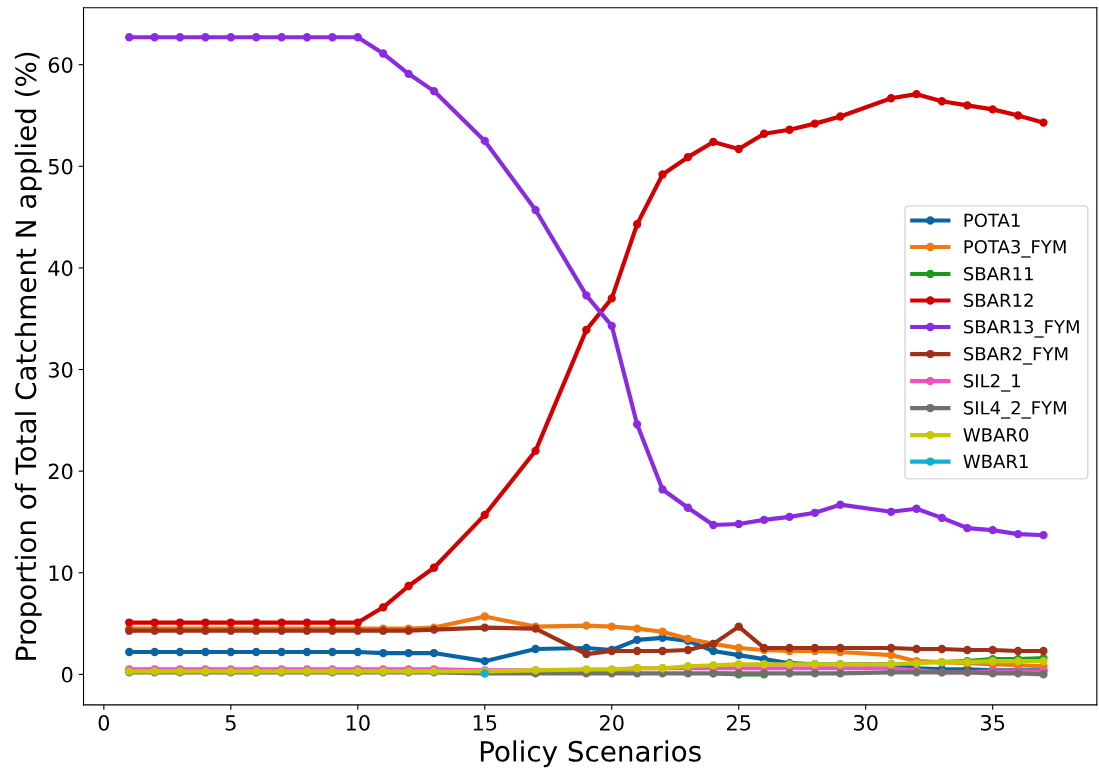 The height and width of the screenshot is (778, 1099). I want to click on legend-label: WBAR1, so click(995, 461).